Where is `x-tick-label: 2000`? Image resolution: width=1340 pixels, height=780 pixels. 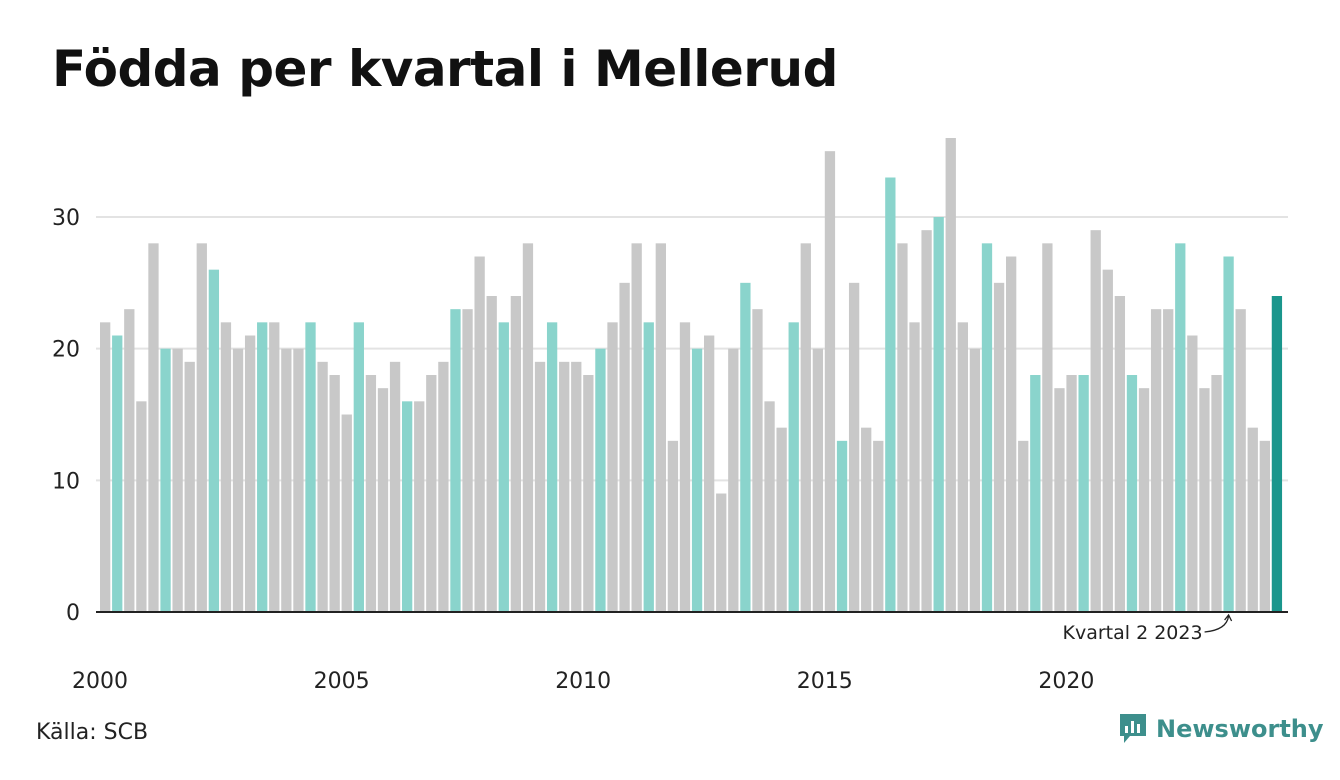
x-tick-label: 2000 is located at coordinates (100, 681).